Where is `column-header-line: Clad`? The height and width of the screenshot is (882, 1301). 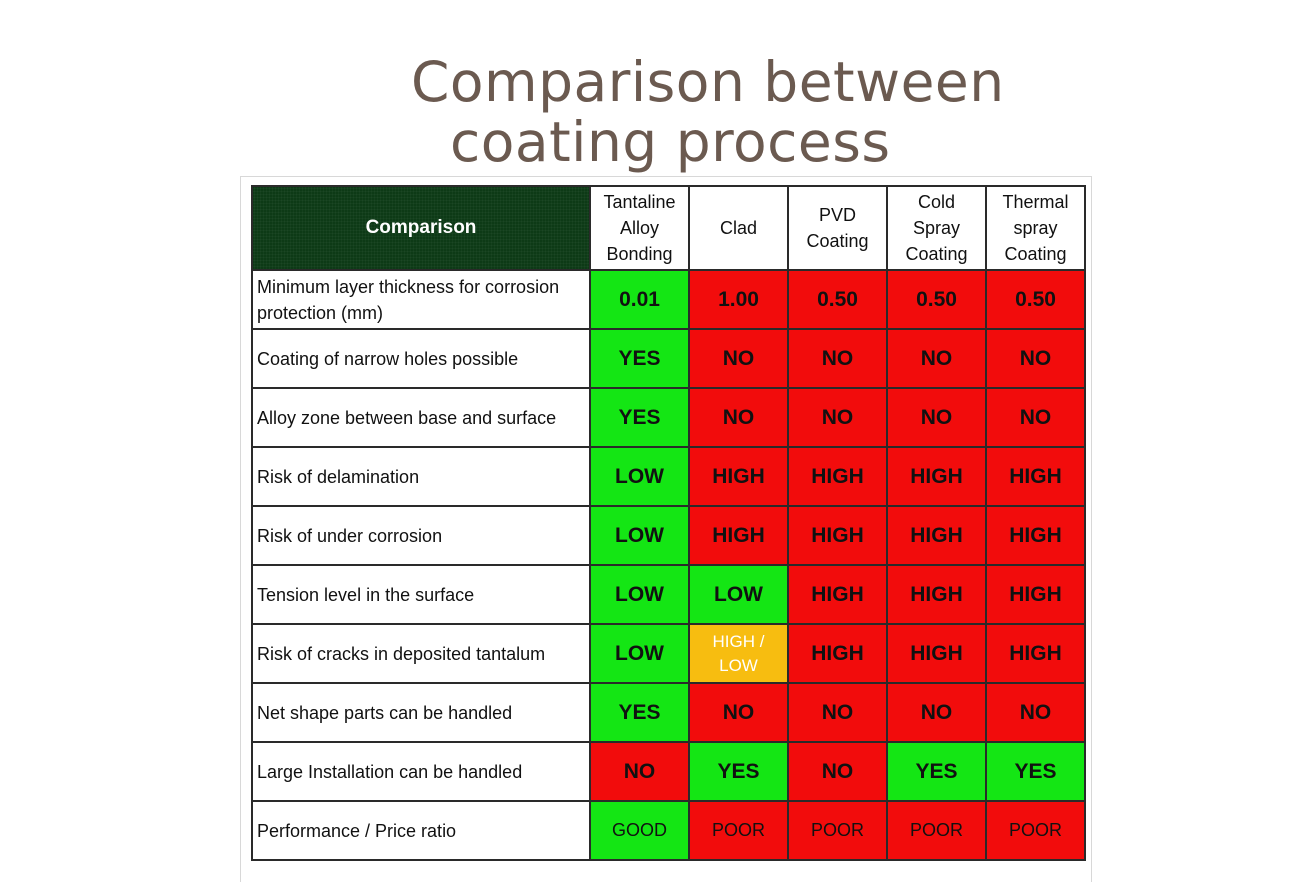 column-header-line: Clad is located at coordinates (738, 228).